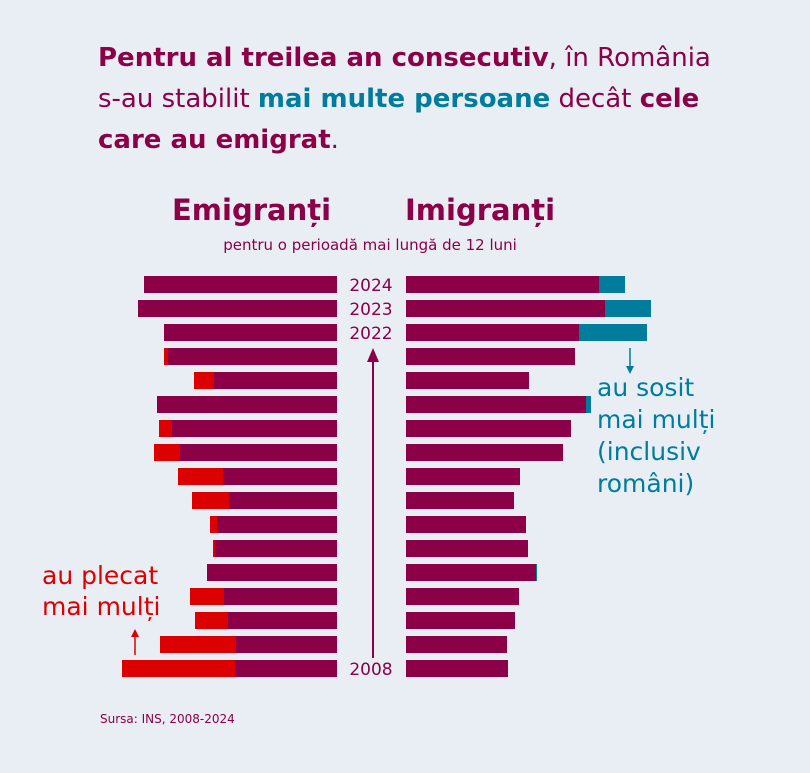 The height and width of the screenshot is (773, 810). Describe the element at coordinates (370, 310) in the screenshot. I see `year-label-2023: 2023` at that location.